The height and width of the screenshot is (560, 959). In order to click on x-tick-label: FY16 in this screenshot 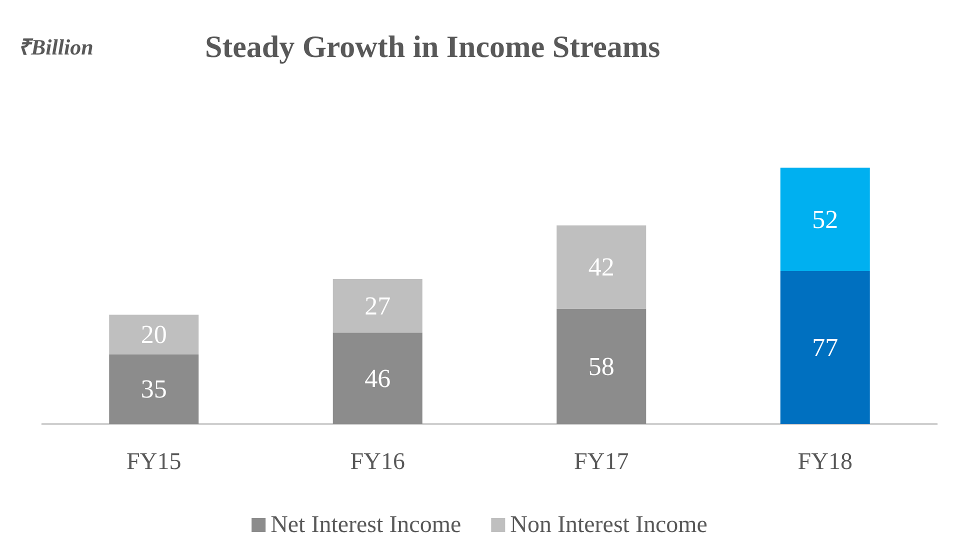, I will do `click(377, 462)`.